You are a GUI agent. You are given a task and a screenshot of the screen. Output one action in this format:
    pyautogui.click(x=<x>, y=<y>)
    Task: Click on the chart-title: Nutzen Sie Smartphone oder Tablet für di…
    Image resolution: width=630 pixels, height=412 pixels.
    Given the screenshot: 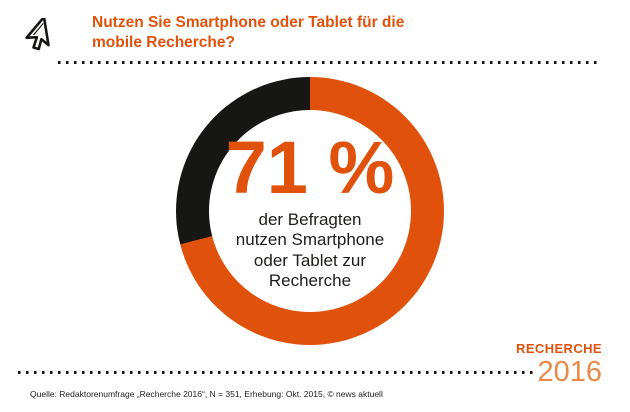 What is the action you would take?
    pyautogui.click(x=248, y=33)
    